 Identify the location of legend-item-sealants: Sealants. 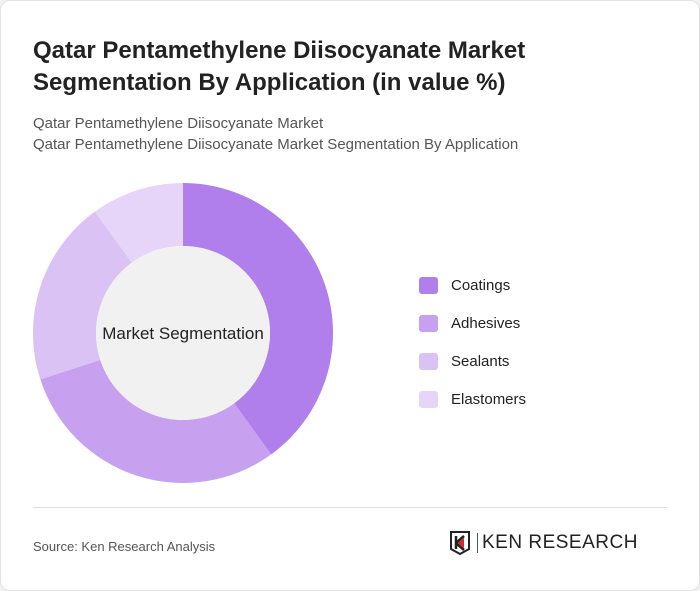
(472, 361).